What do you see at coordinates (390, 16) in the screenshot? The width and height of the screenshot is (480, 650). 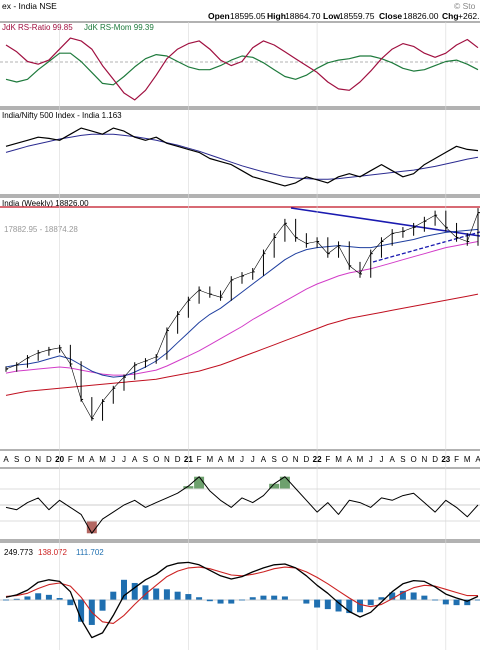 I see `close-label: Close` at bounding box center [390, 16].